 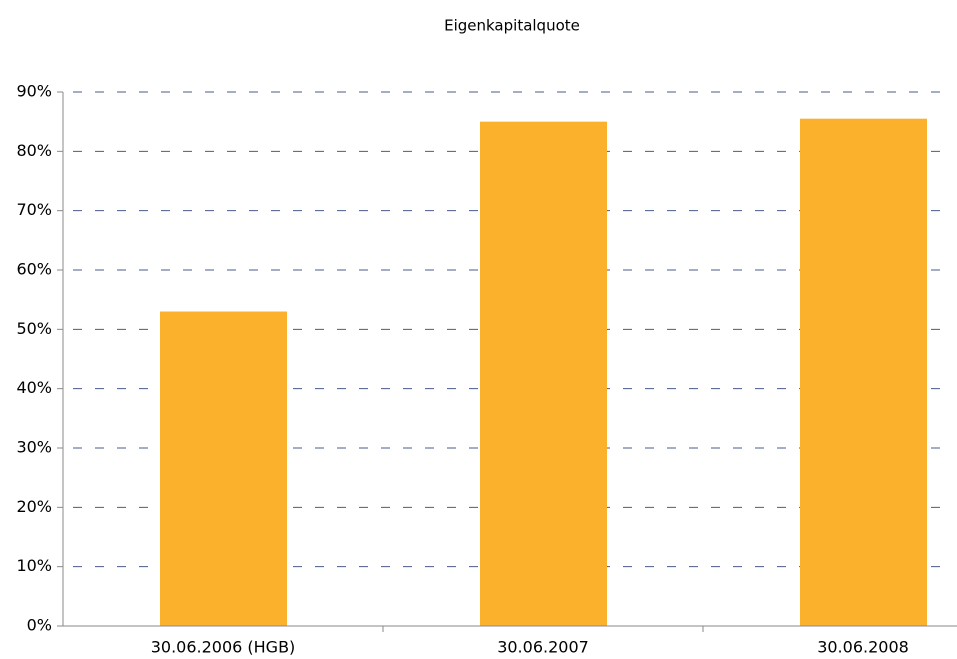 What do you see at coordinates (34, 150) in the screenshot?
I see `y-tick-label: 80%` at bounding box center [34, 150].